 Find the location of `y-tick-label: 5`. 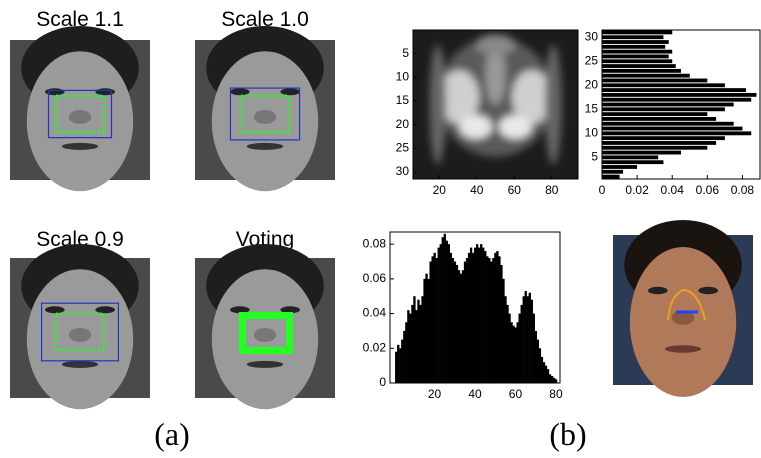

y-tick-label: 5 is located at coordinates (594, 157).